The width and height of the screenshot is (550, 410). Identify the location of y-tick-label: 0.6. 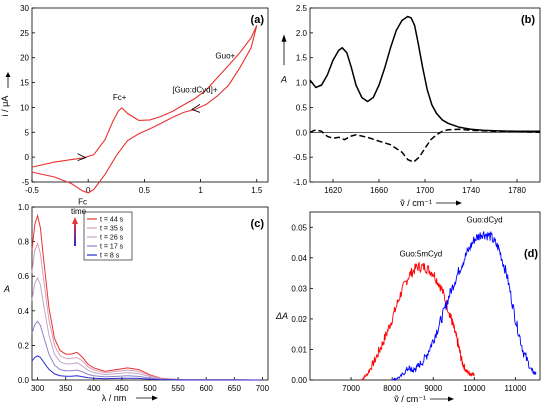
(24, 276).